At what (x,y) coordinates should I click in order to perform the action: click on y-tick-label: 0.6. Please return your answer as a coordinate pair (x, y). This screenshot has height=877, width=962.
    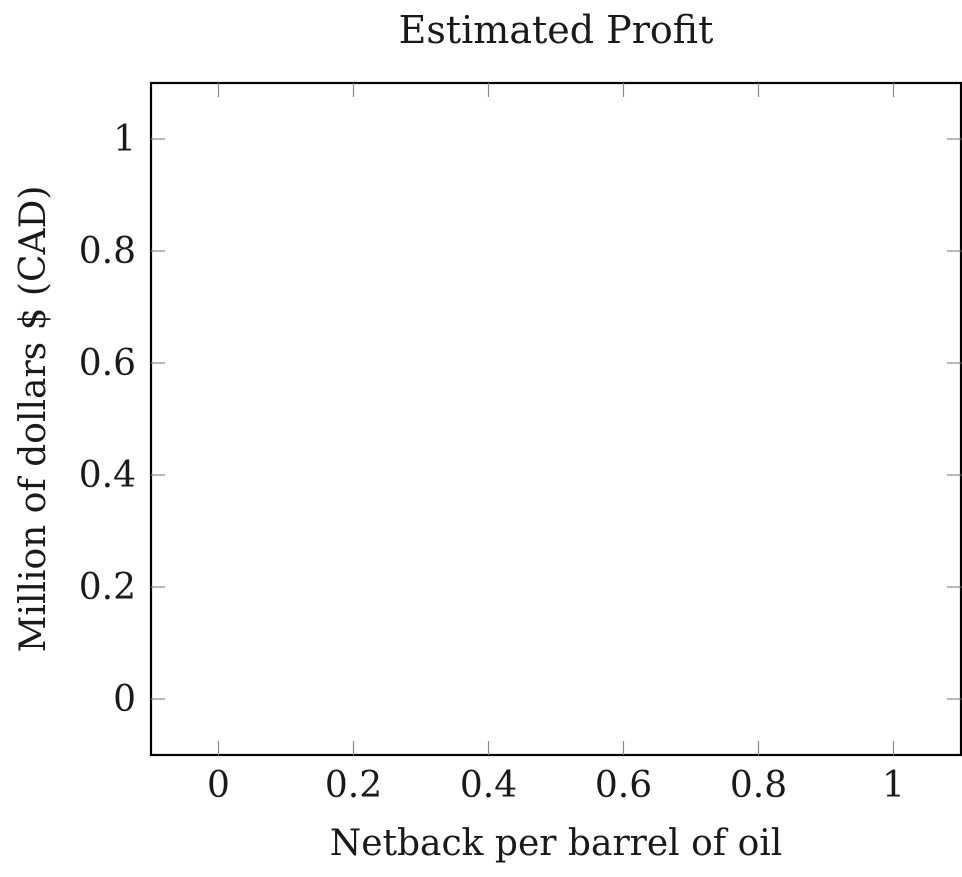
    Looking at the image, I should click on (107, 363).